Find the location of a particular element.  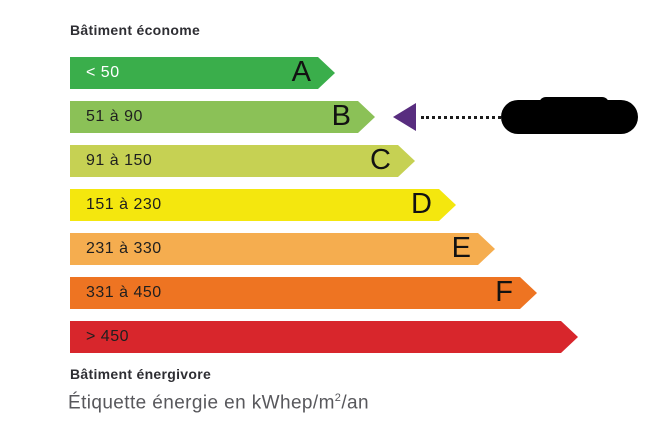

energy-band-row-f: 331 à 450 F is located at coordinates (354, 293).